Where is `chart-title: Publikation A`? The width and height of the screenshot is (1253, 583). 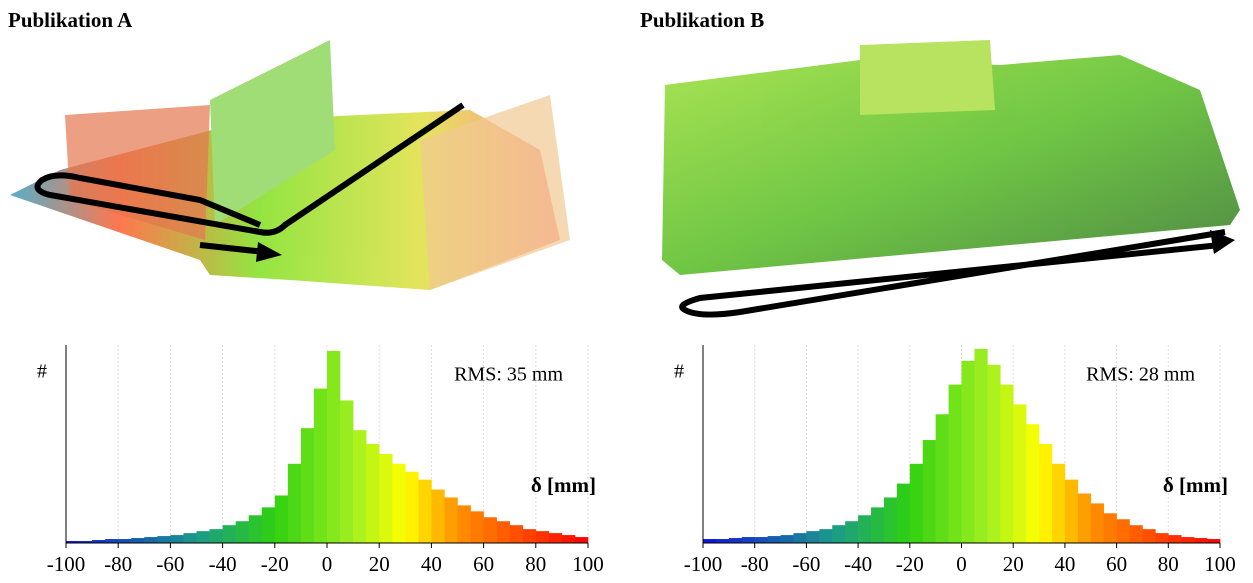
chart-title: Publikation A is located at coordinates (70, 20).